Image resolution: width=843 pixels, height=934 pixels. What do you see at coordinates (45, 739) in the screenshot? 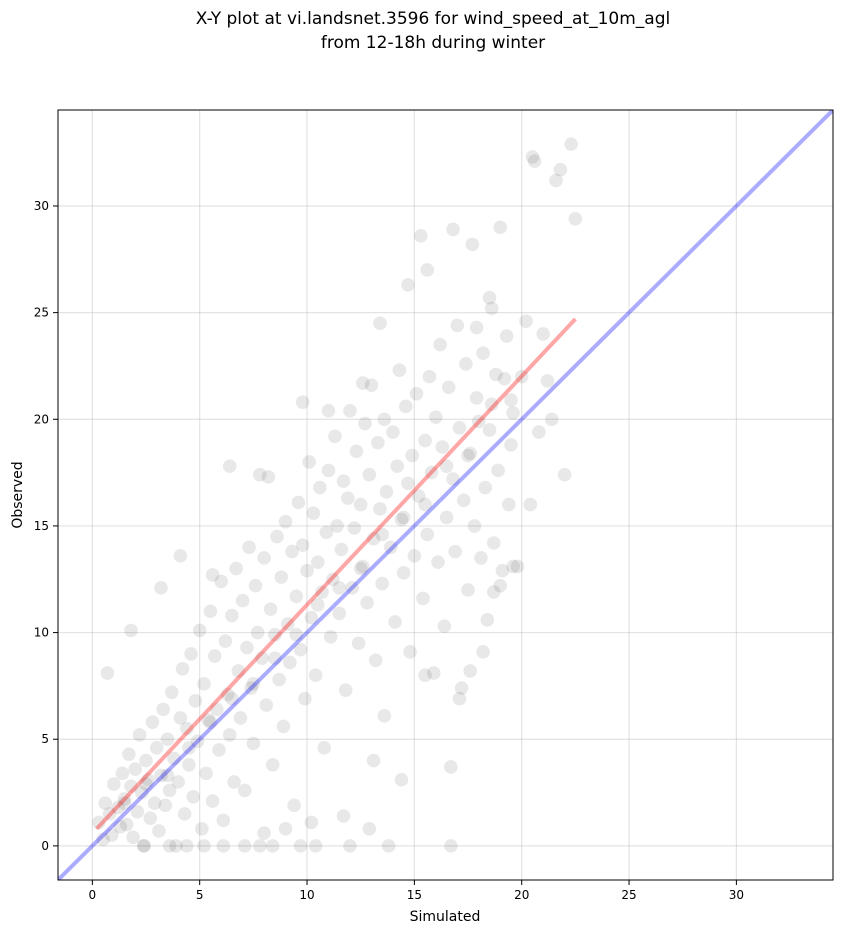
I see `y-tick-label: 5` at bounding box center [45, 739].